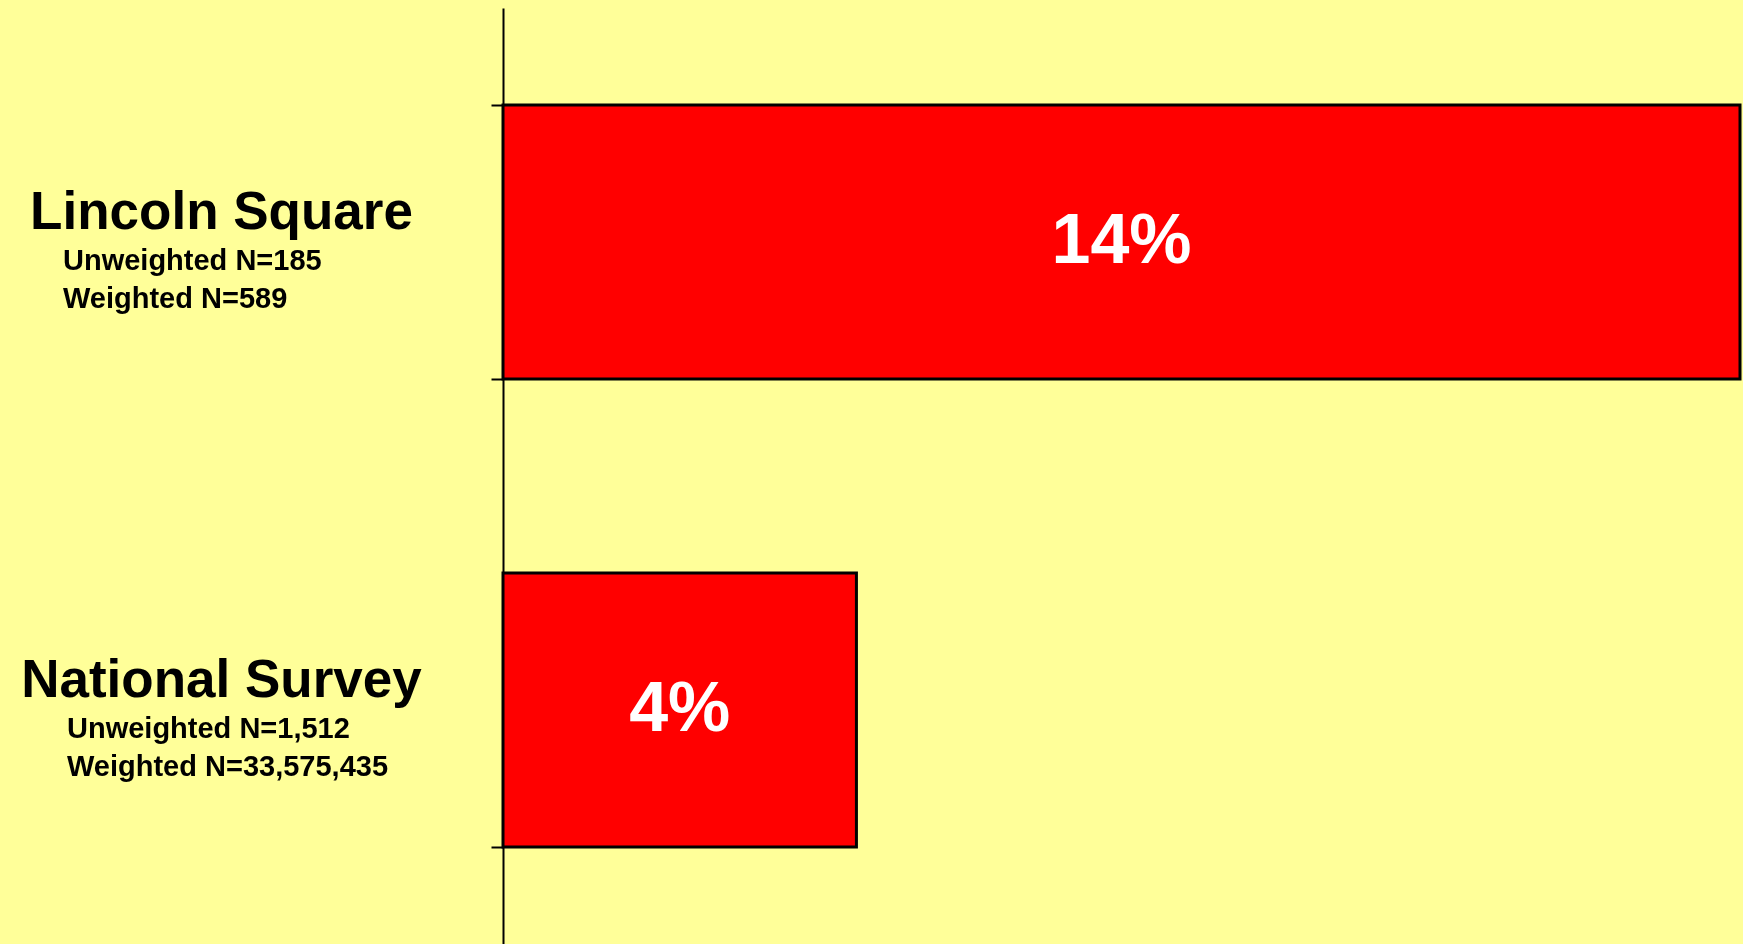 The image size is (1743, 944). I want to click on text: Weighted N=33,575,435, so click(228, 766).